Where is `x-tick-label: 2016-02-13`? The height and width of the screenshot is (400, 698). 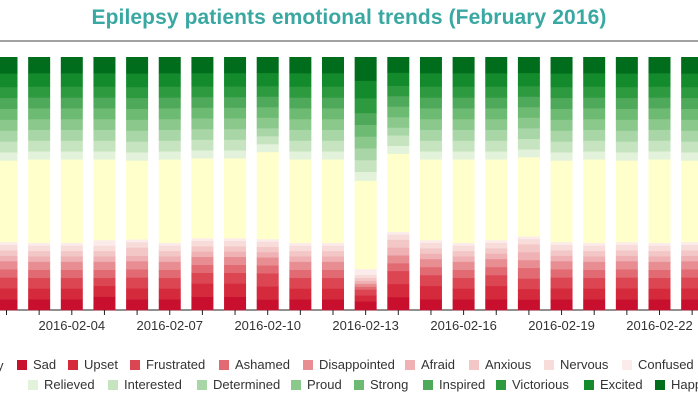
x-tick-label: 2016-02-13 is located at coordinates (365, 325).